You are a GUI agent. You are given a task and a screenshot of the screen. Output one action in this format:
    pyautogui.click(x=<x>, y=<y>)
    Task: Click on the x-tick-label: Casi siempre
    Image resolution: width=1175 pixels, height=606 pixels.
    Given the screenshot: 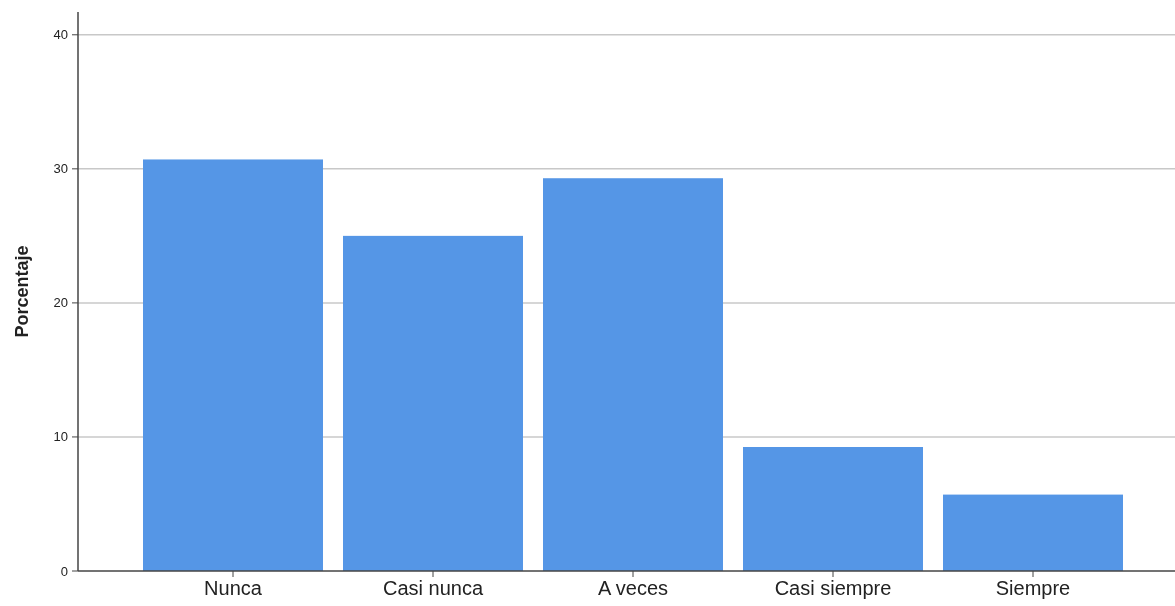 What is the action you would take?
    pyautogui.click(x=833, y=588)
    